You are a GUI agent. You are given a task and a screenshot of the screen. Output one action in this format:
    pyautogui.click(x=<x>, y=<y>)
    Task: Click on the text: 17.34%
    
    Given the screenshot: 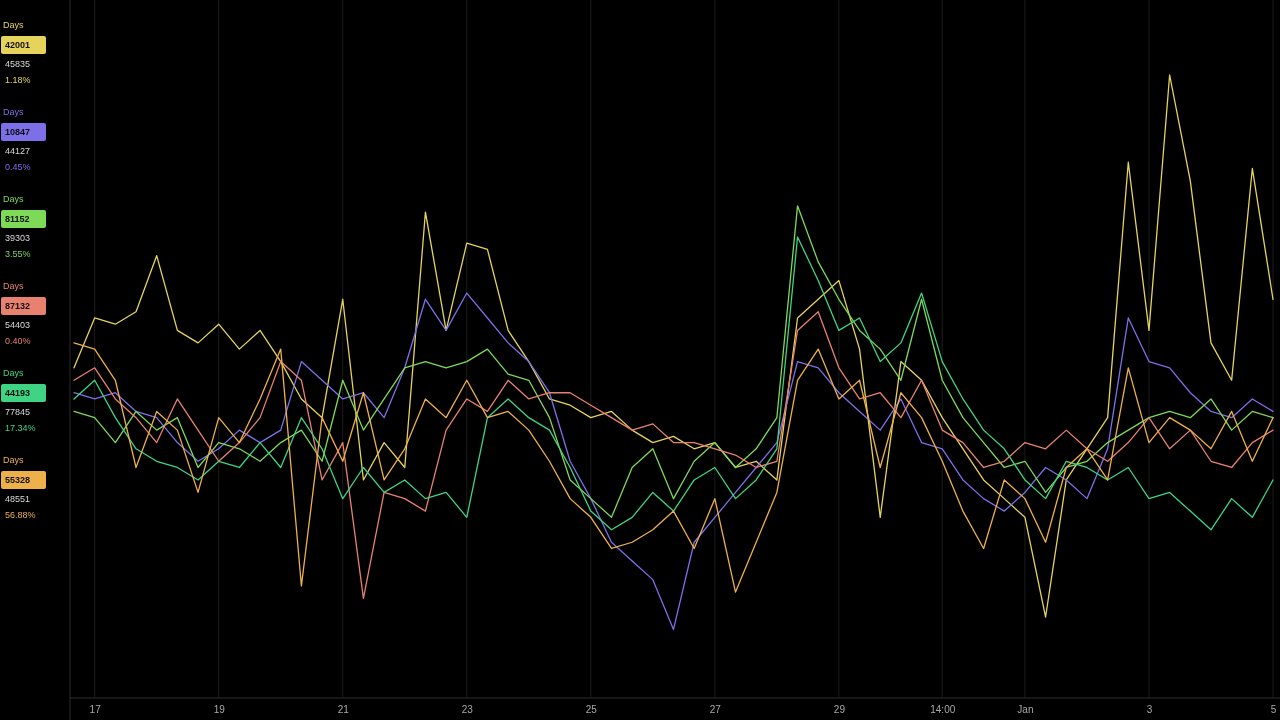 What is the action you would take?
    pyautogui.click(x=20, y=428)
    